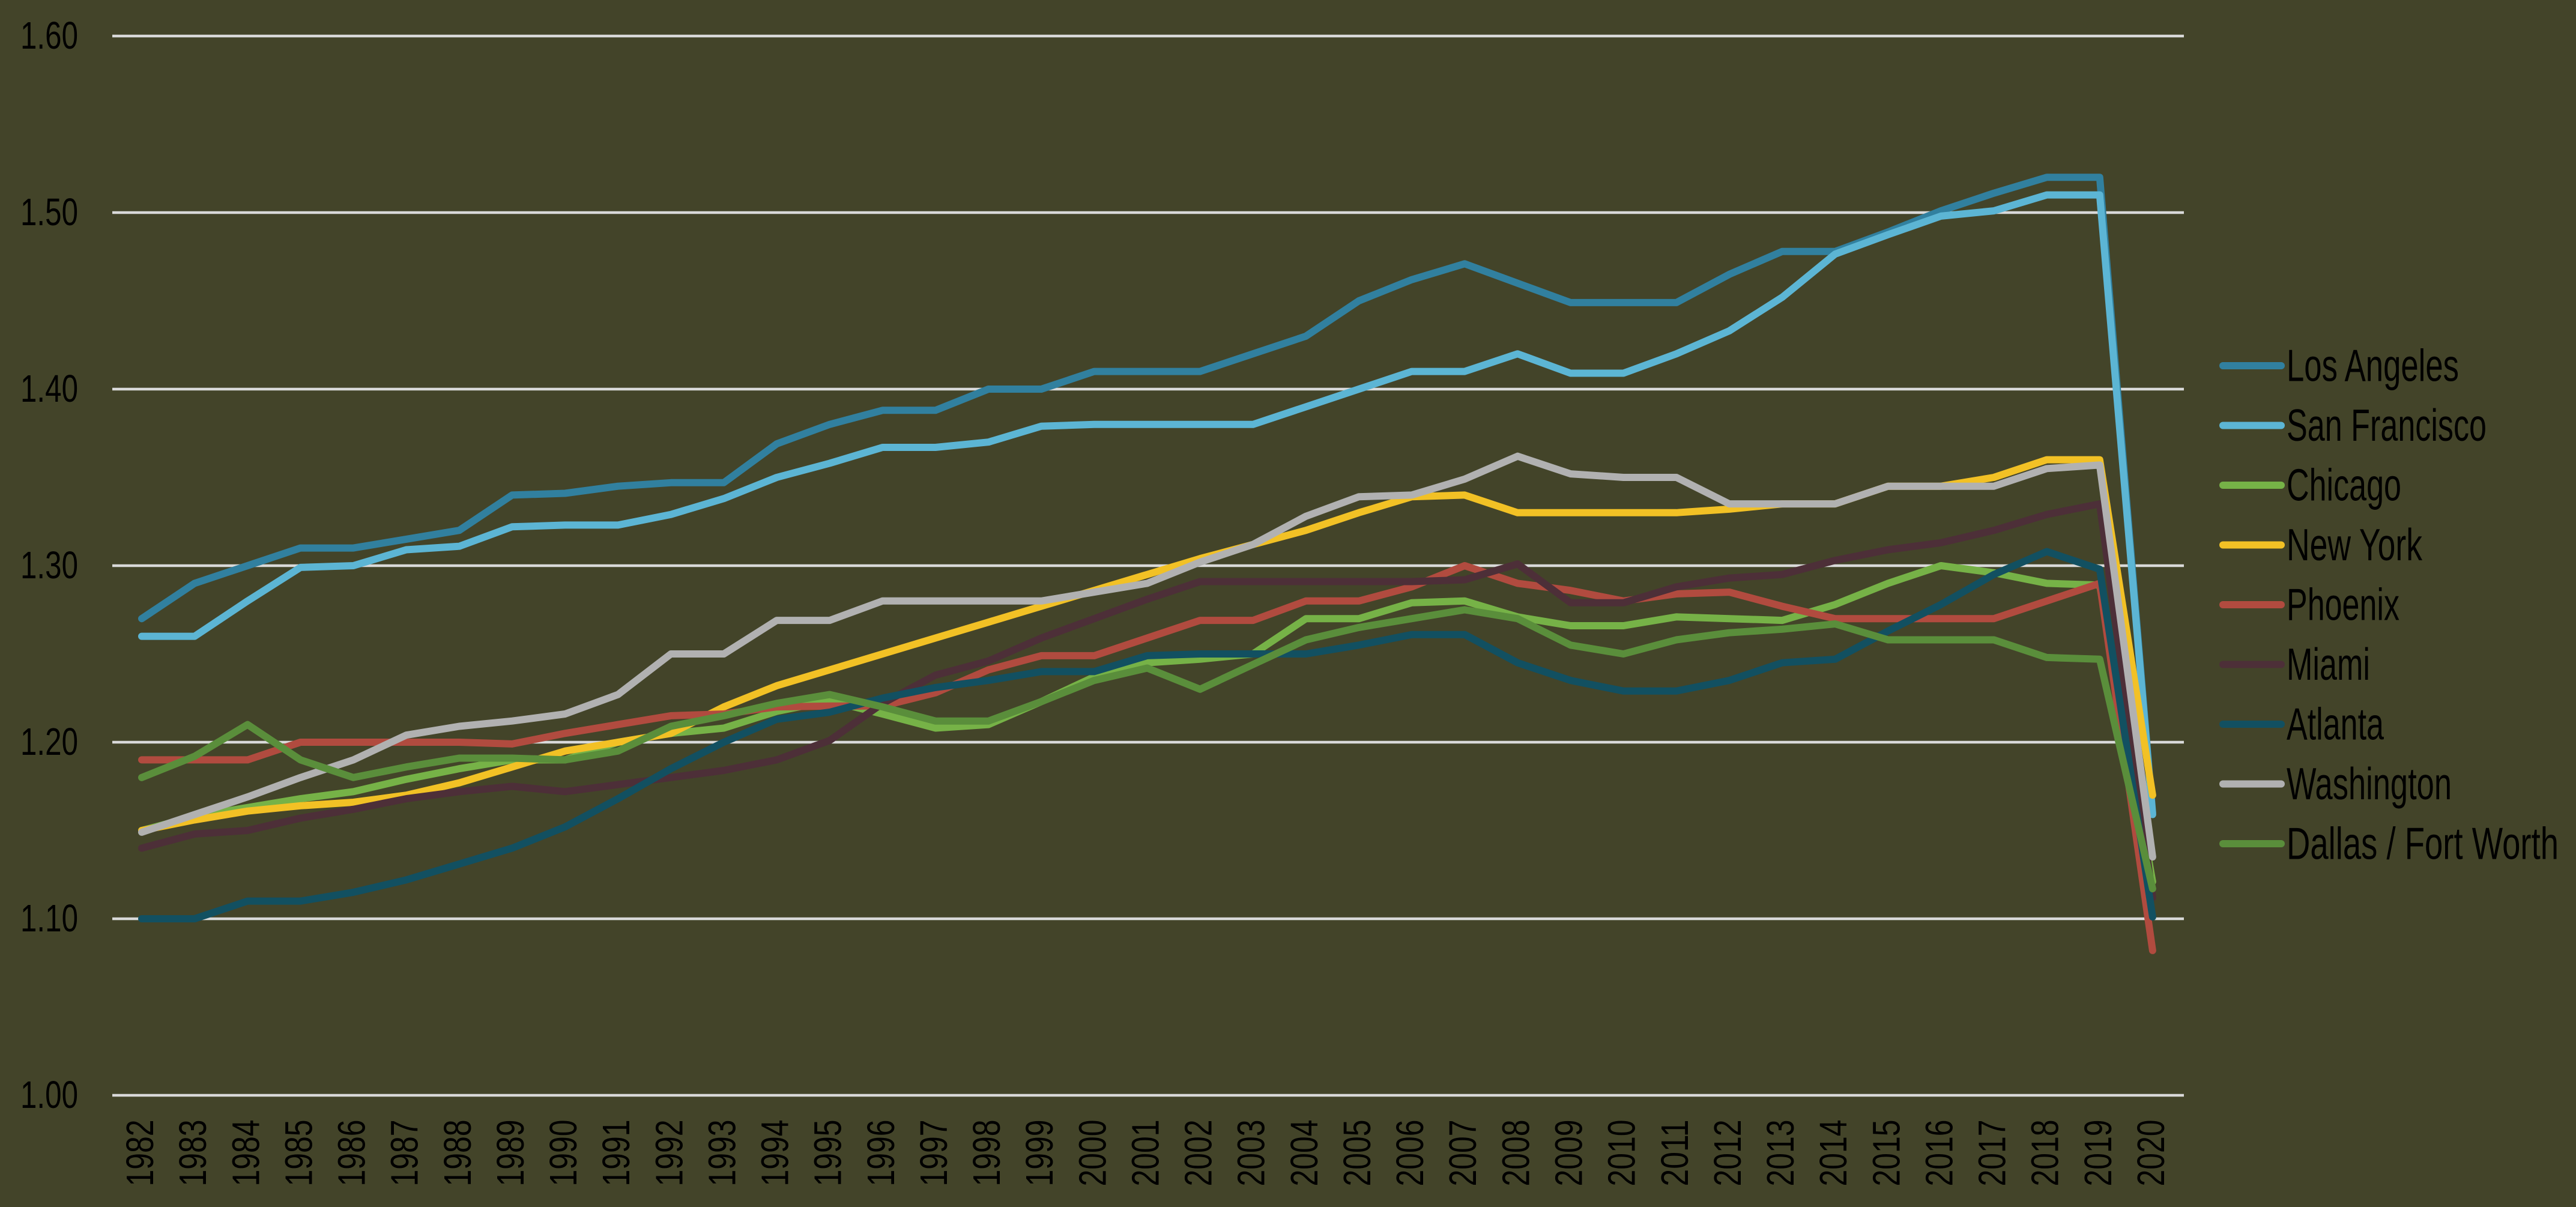  What do you see at coordinates (2373, 365) in the screenshot?
I see `svg-text: Los Angeles` at bounding box center [2373, 365].